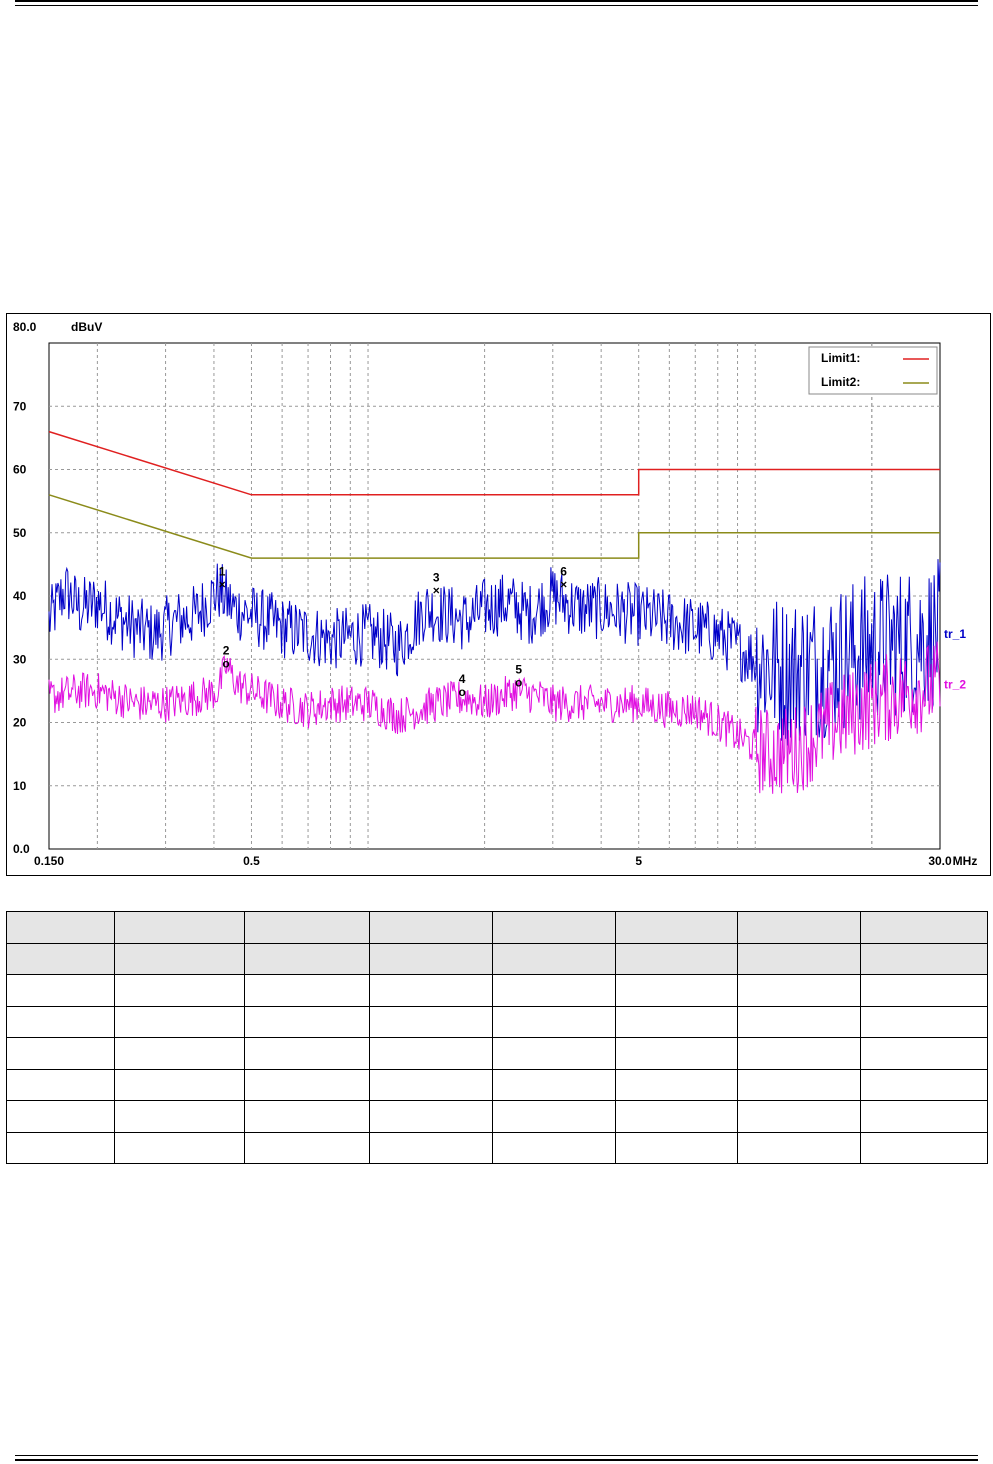  Describe the element at coordinates (21, 849) in the screenshot. I see `y-tick-label: 0.0` at that location.